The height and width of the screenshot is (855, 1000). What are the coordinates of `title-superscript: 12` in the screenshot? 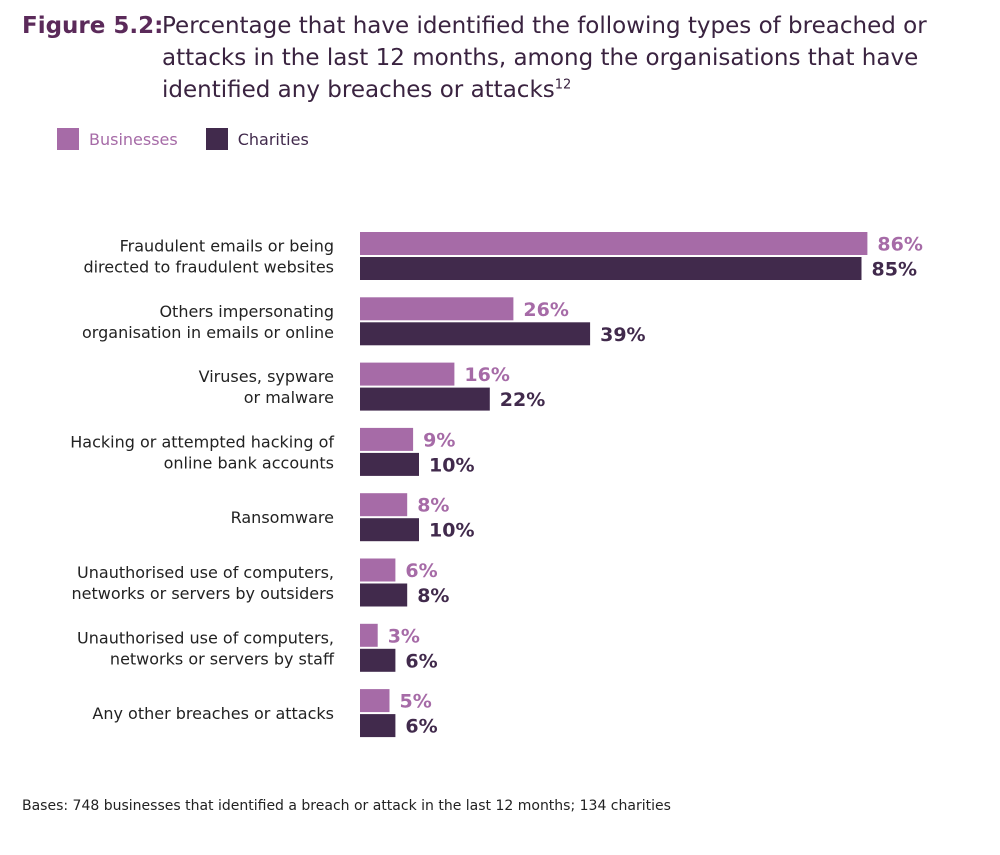 It's located at (563, 85).